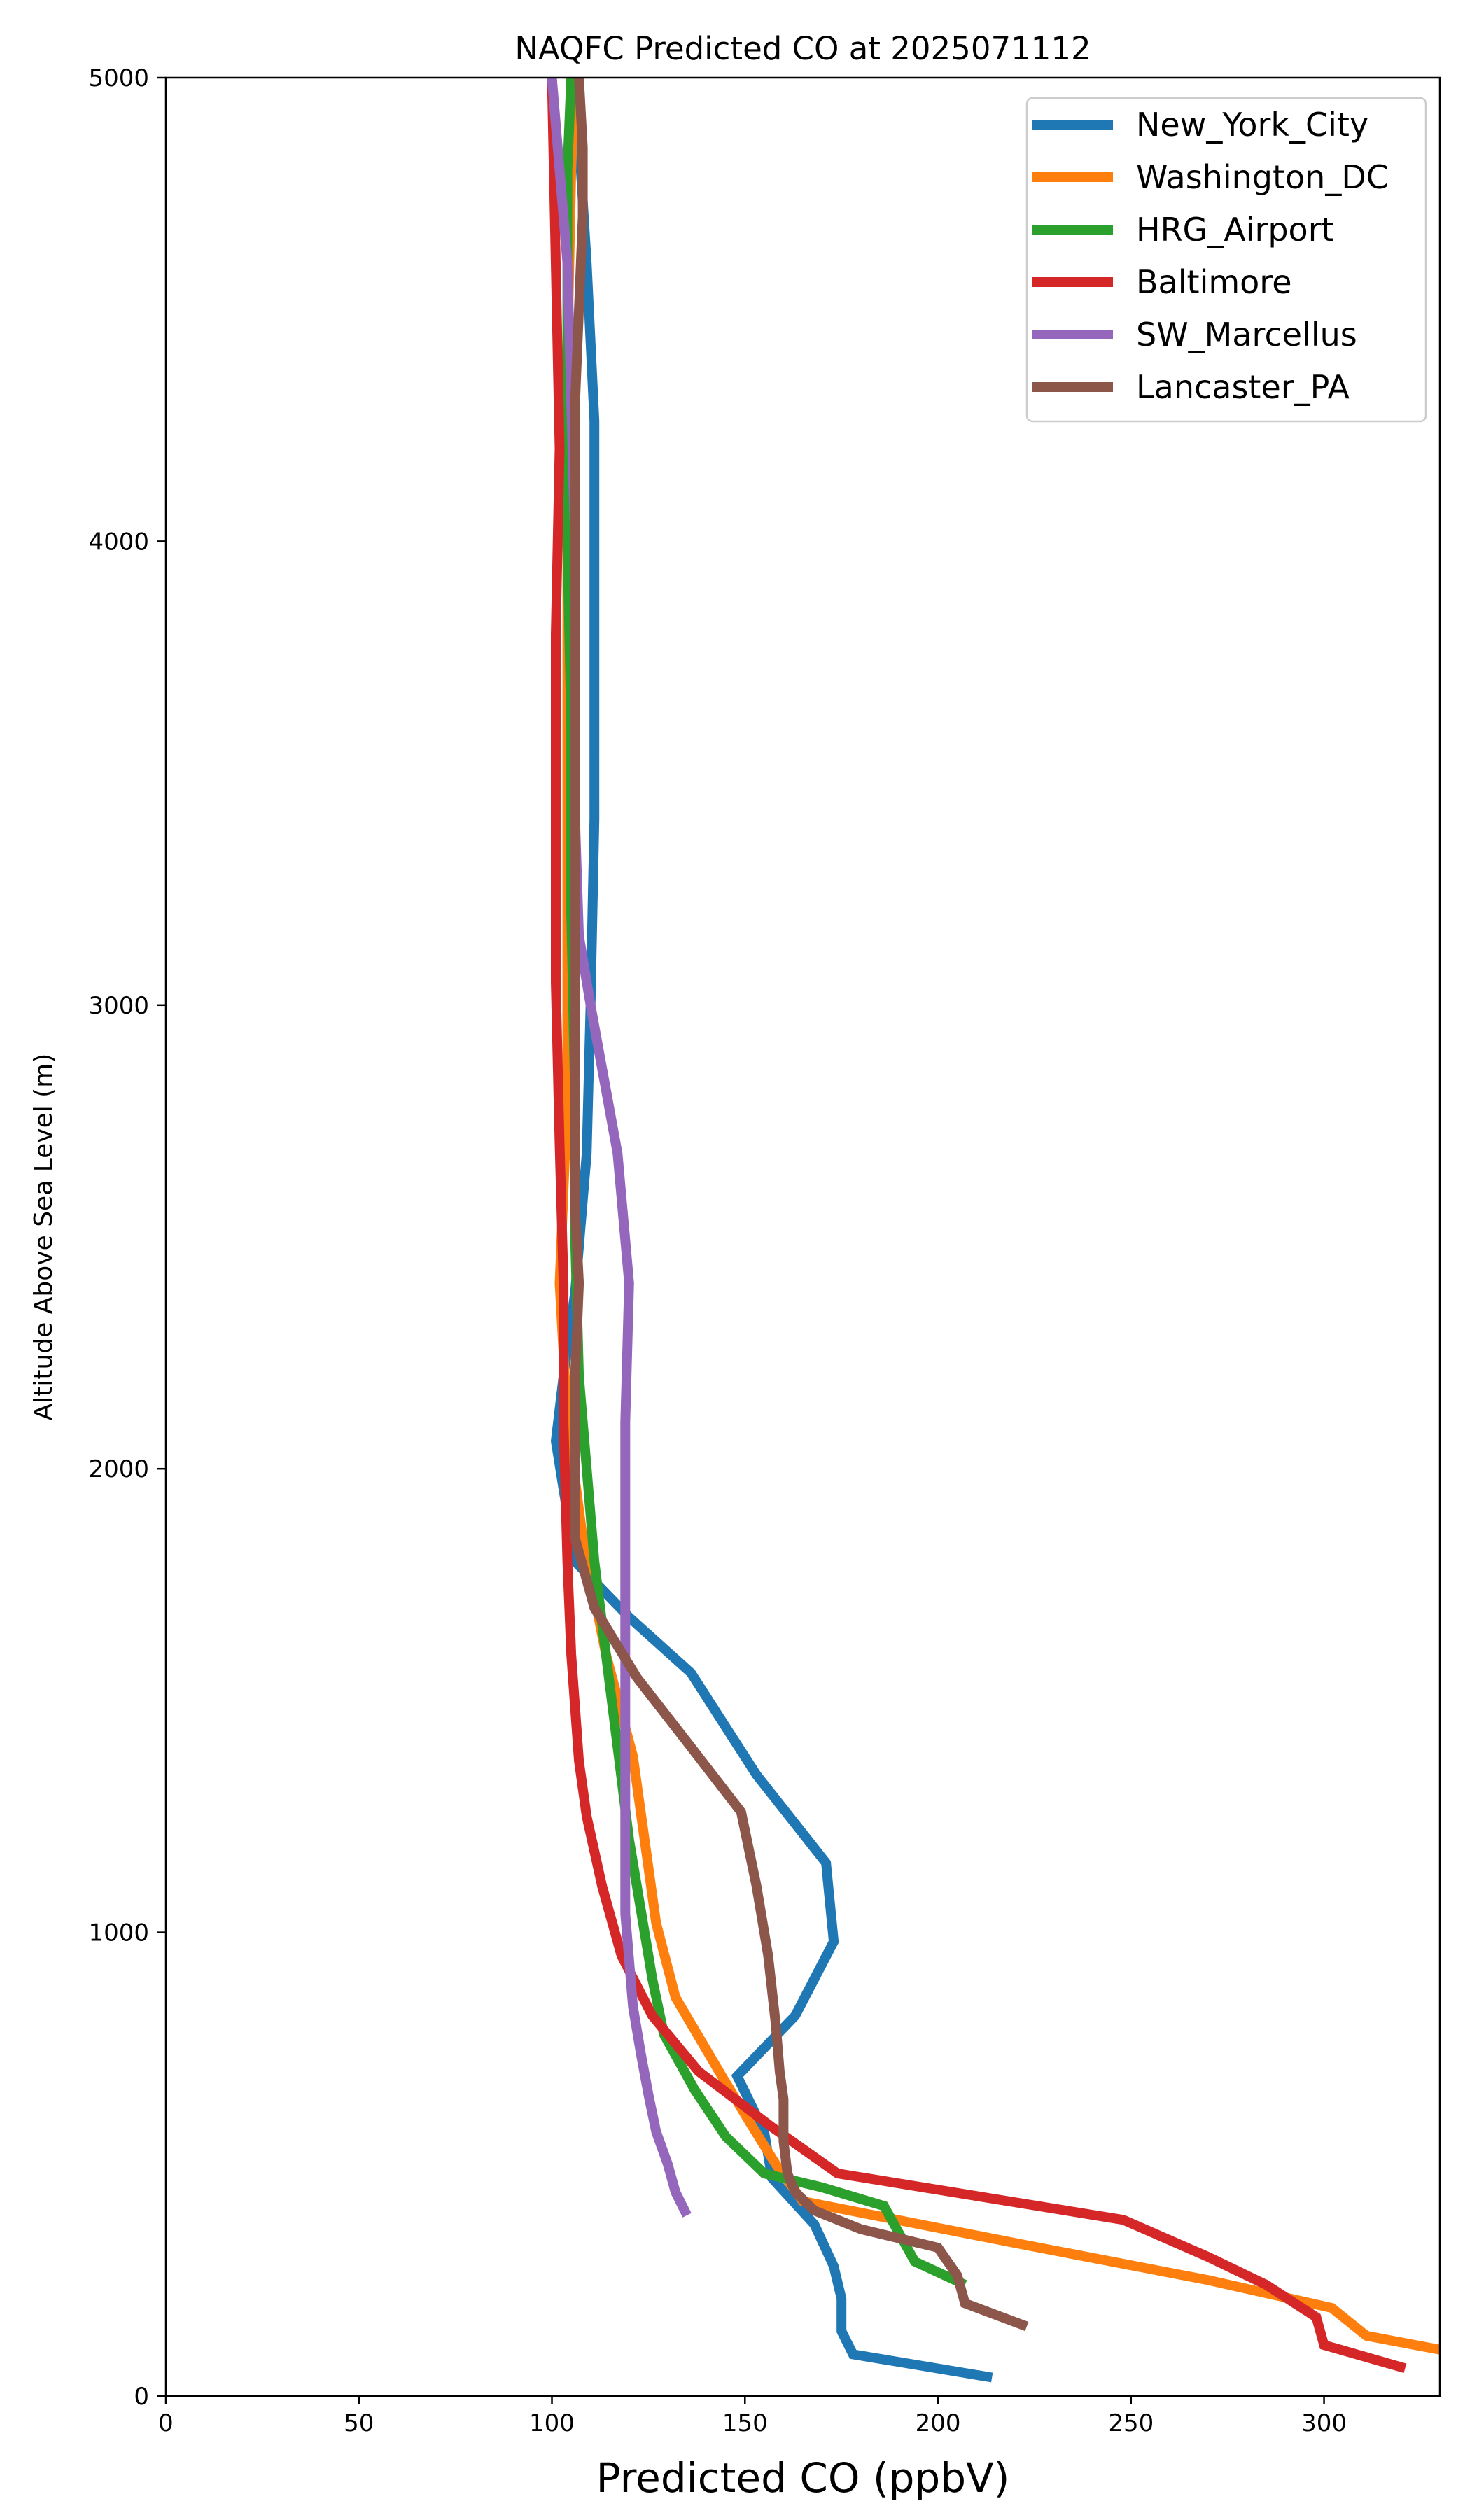 Image resolution: width=1470 pixels, height=2520 pixels. What do you see at coordinates (118, 1469) in the screenshot?
I see `y-tick-label: 2000` at bounding box center [118, 1469].